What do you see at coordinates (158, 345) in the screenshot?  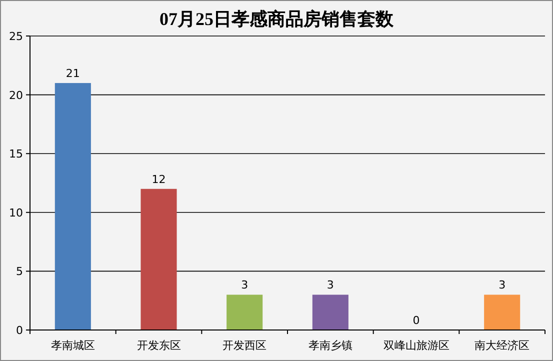 I see `x-tick-label: 开发东区` at bounding box center [158, 345].